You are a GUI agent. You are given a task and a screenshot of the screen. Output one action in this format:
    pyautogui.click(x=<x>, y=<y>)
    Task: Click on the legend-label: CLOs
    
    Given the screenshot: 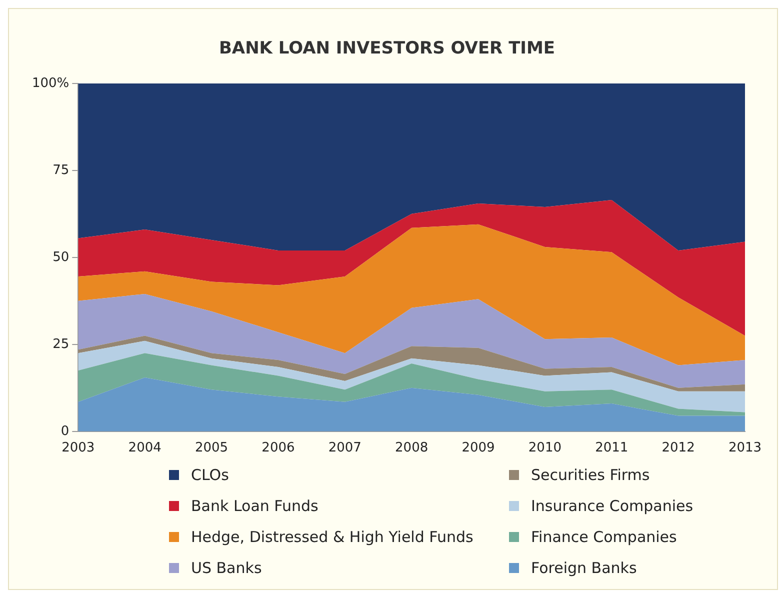 What is the action you would take?
    pyautogui.click(x=210, y=475)
    